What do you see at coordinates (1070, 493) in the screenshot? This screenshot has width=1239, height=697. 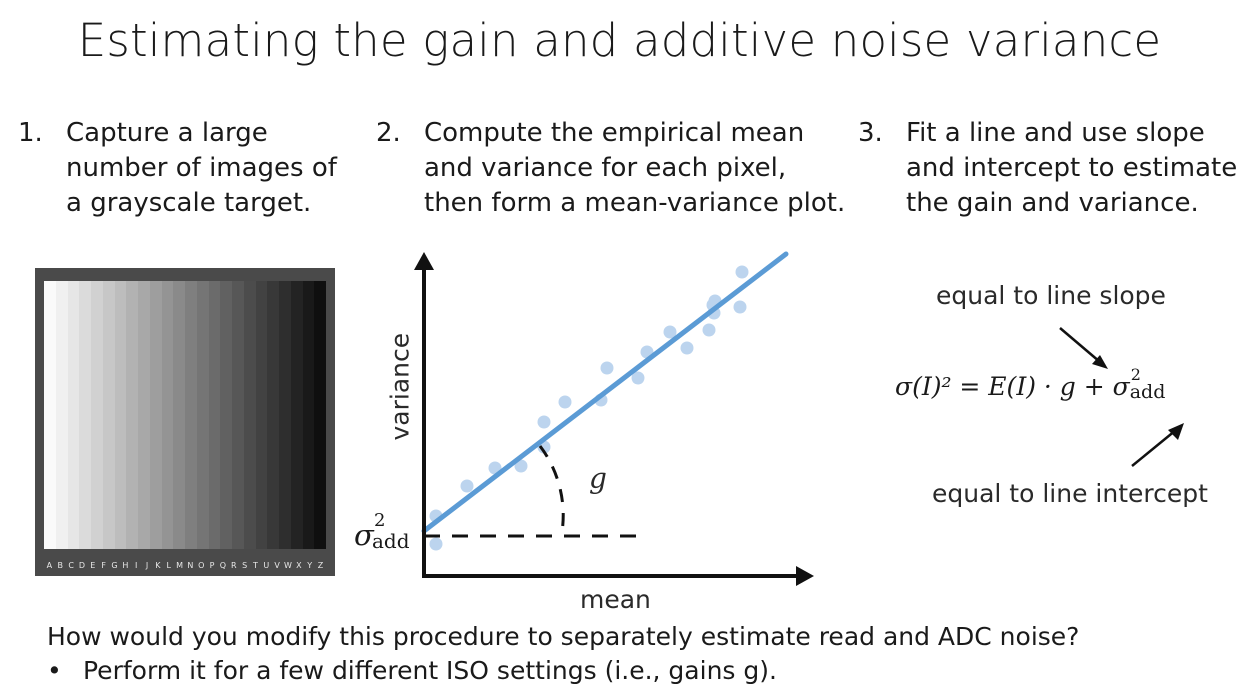 I see `intercept-note: equal to line intercept` at bounding box center [1070, 493].